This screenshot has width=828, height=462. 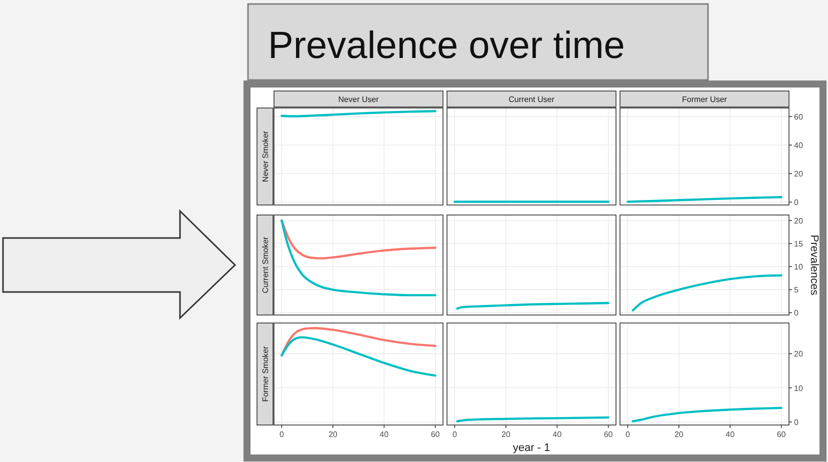 What do you see at coordinates (531, 448) in the screenshot?
I see `x-axis-title: year - 1` at bounding box center [531, 448].